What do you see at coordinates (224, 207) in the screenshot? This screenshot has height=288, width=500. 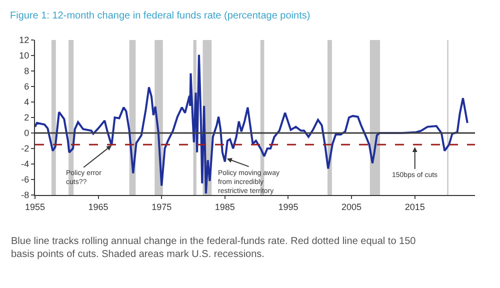 I see `x-tick-label: 1985` at bounding box center [224, 207].